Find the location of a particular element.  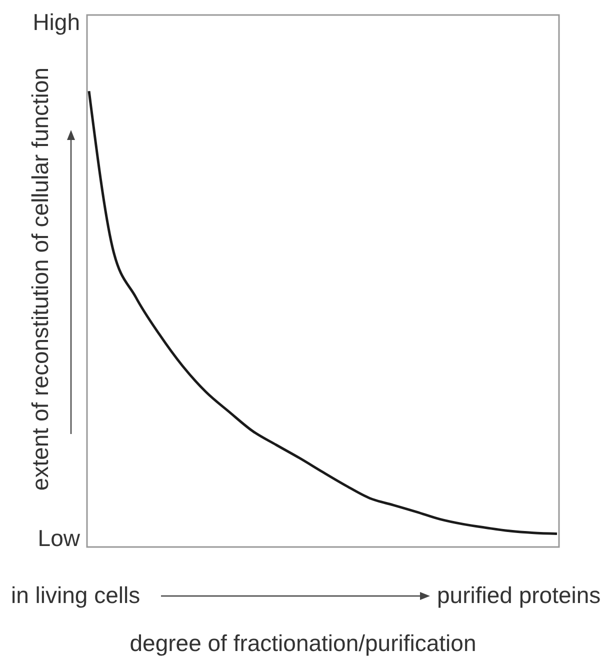

text: purified proteins is located at coordinates (519, 595).